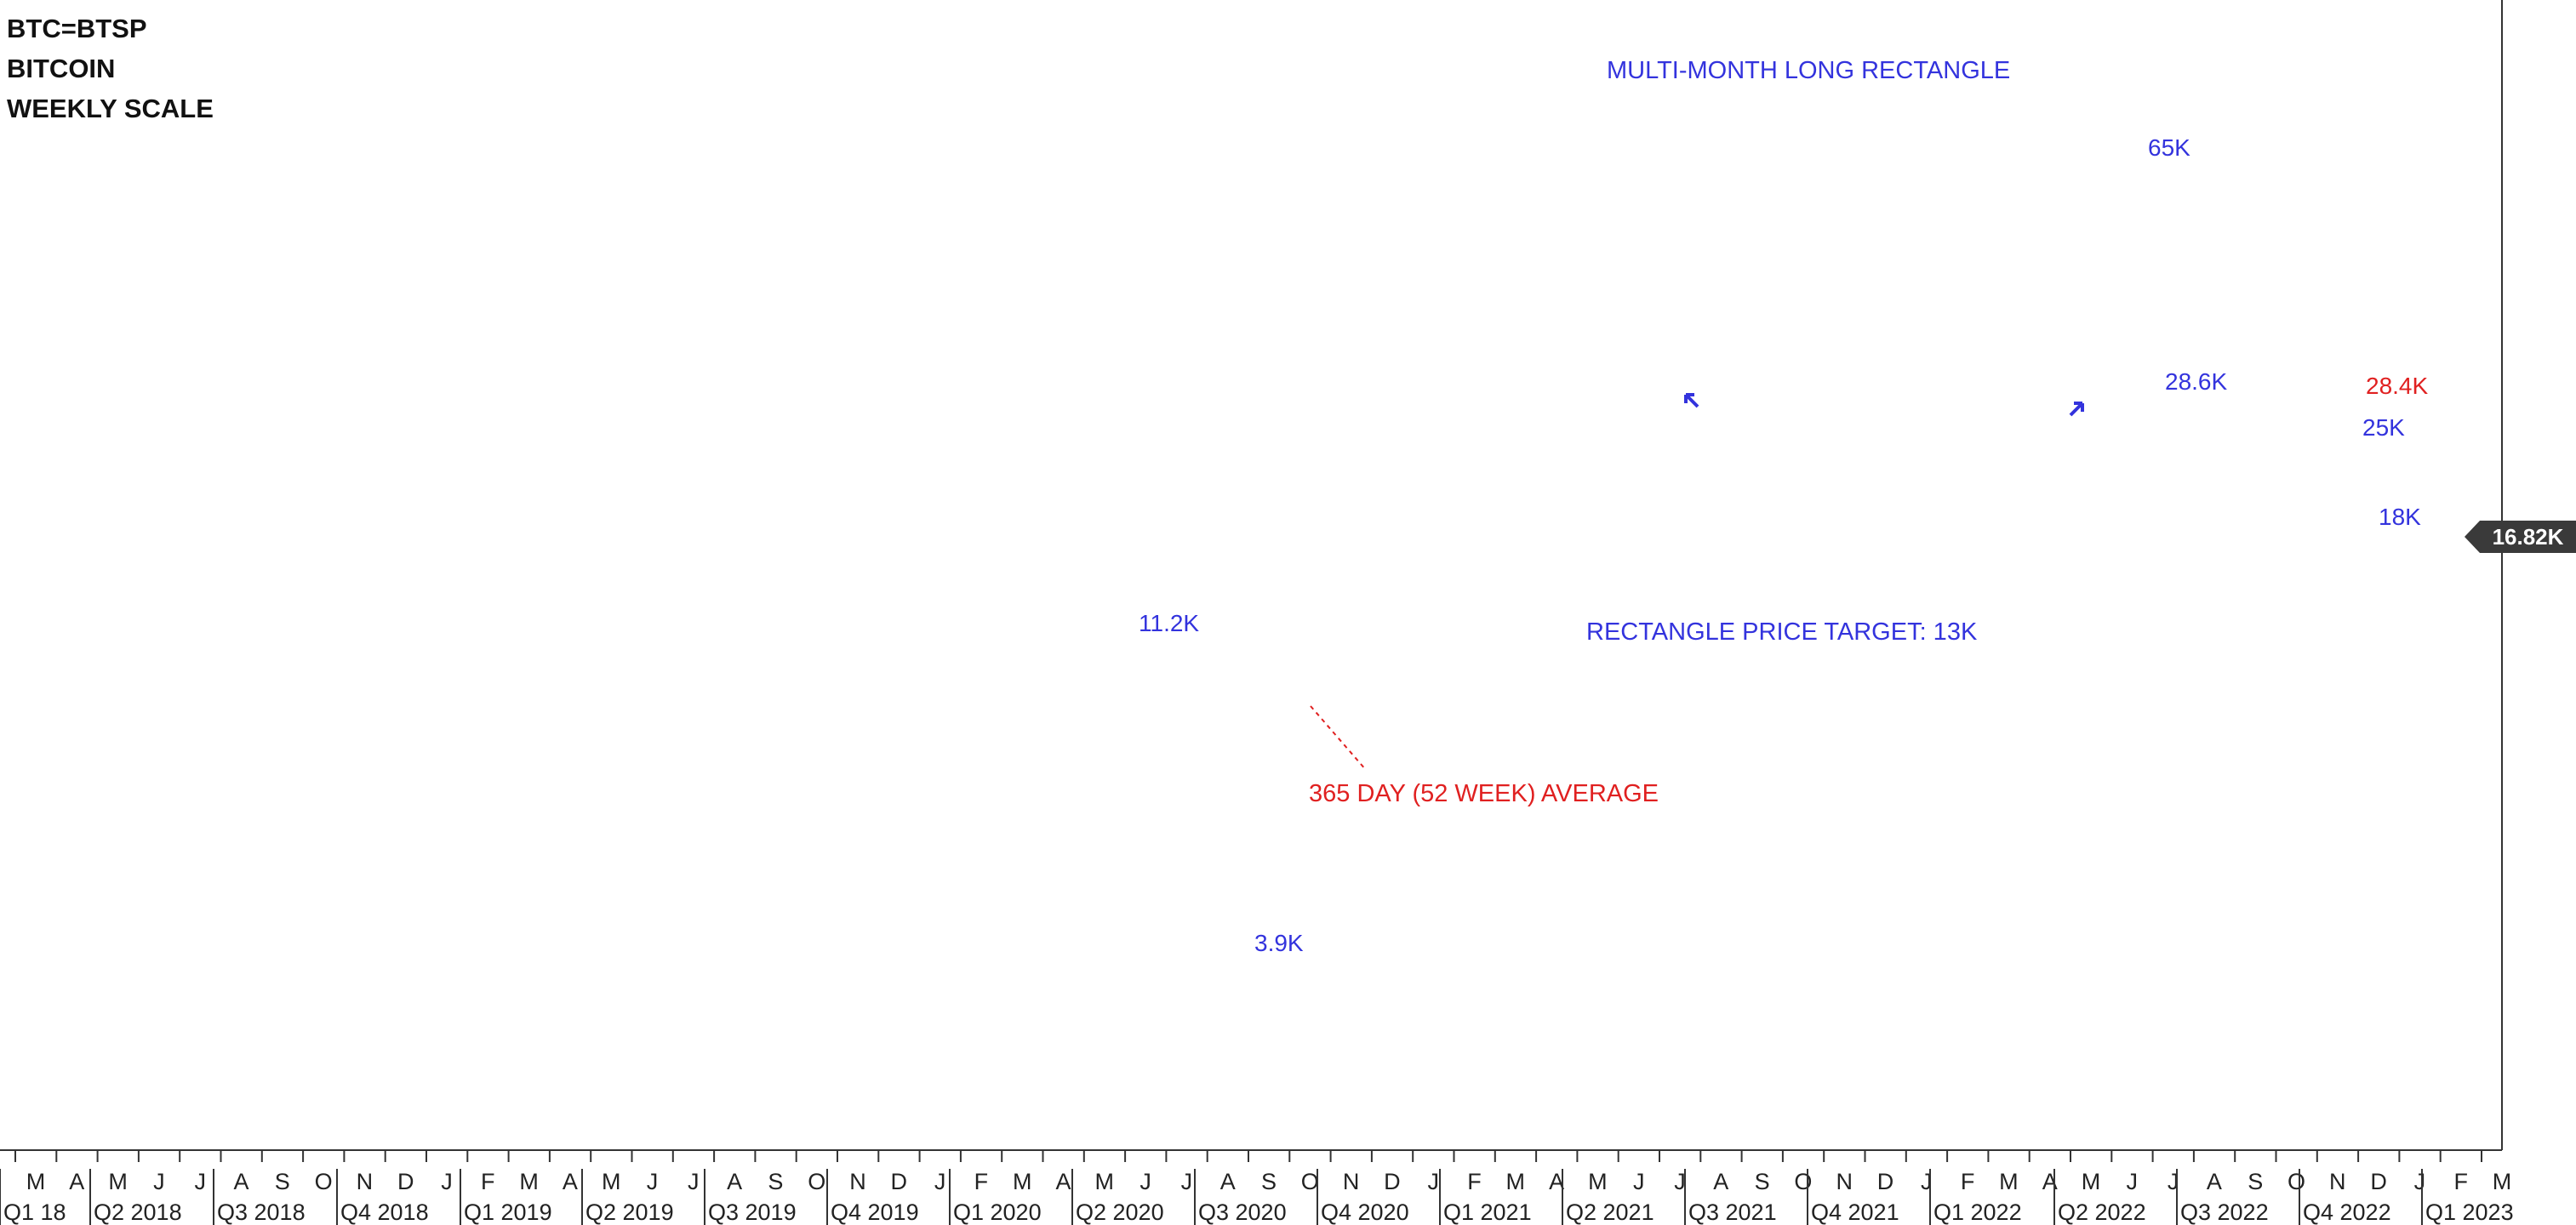  What do you see at coordinates (384, 1212) in the screenshot?
I see `x-quarter-label: Q4 2018` at bounding box center [384, 1212].